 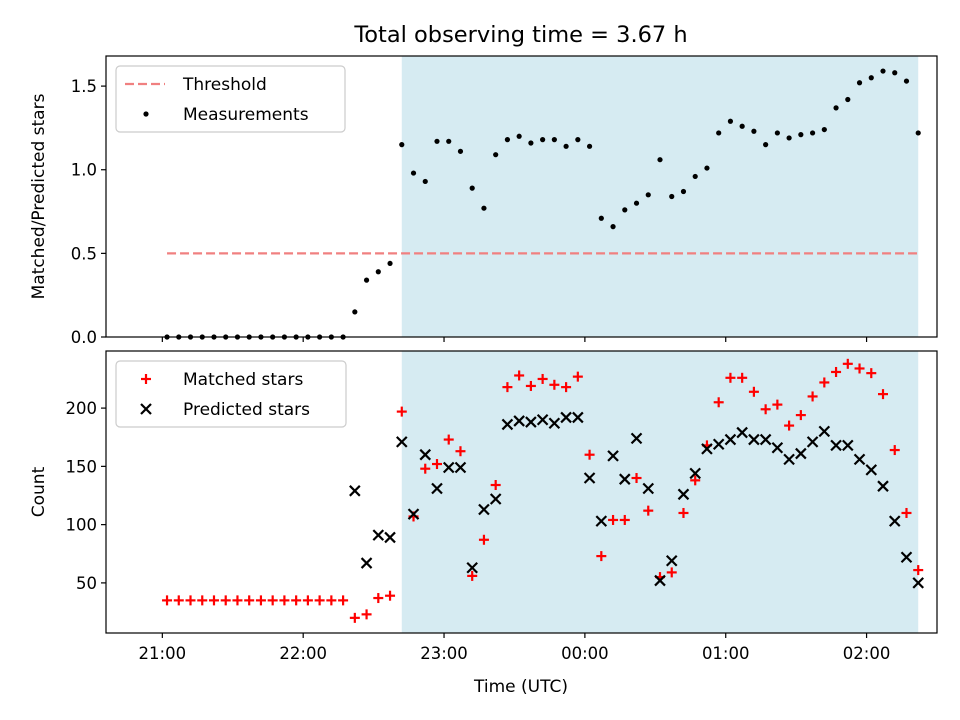 What do you see at coordinates (246, 115) in the screenshot?
I see `legend-label: Measurements` at bounding box center [246, 115].